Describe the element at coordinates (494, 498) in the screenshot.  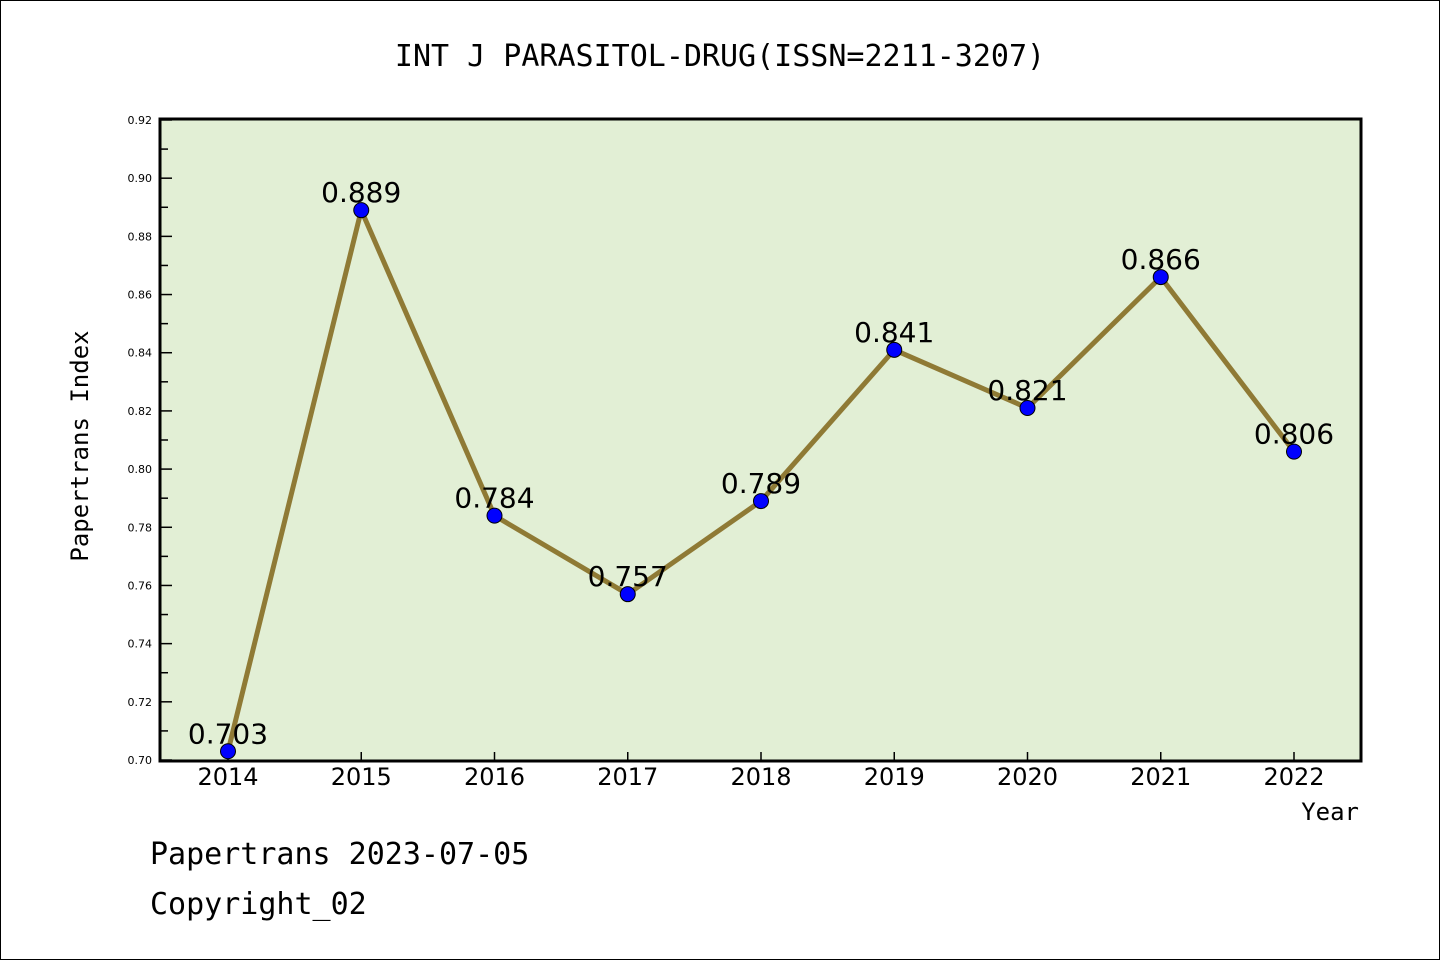
I see `data-label: 0.784` at that location.